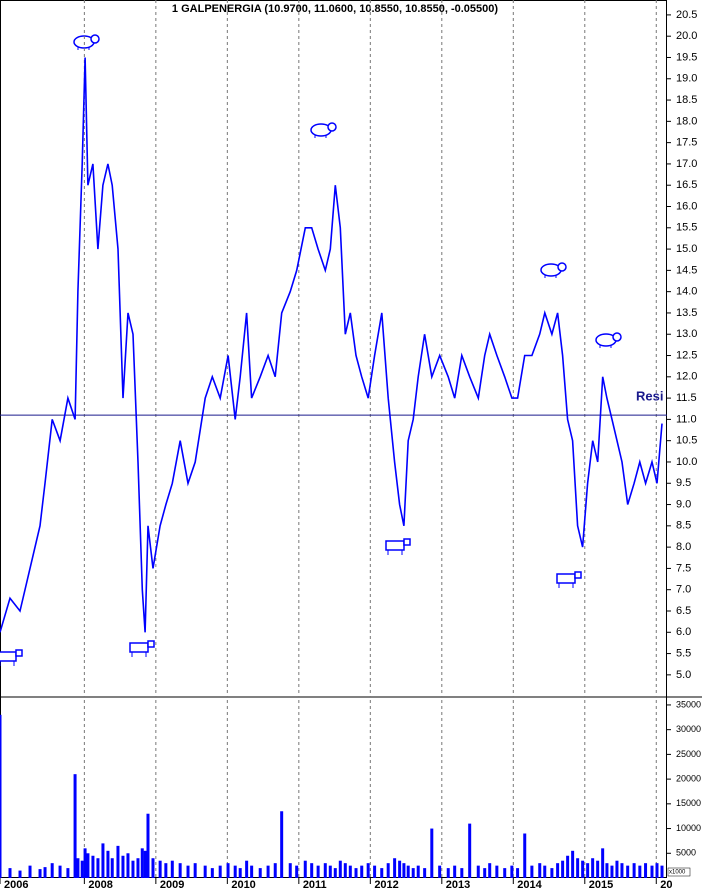 Image resolution: width=702 pixels, height=891 pixels. What do you see at coordinates (683, 590) in the screenshot?
I see `y-tick-label: 7.0` at bounding box center [683, 590].